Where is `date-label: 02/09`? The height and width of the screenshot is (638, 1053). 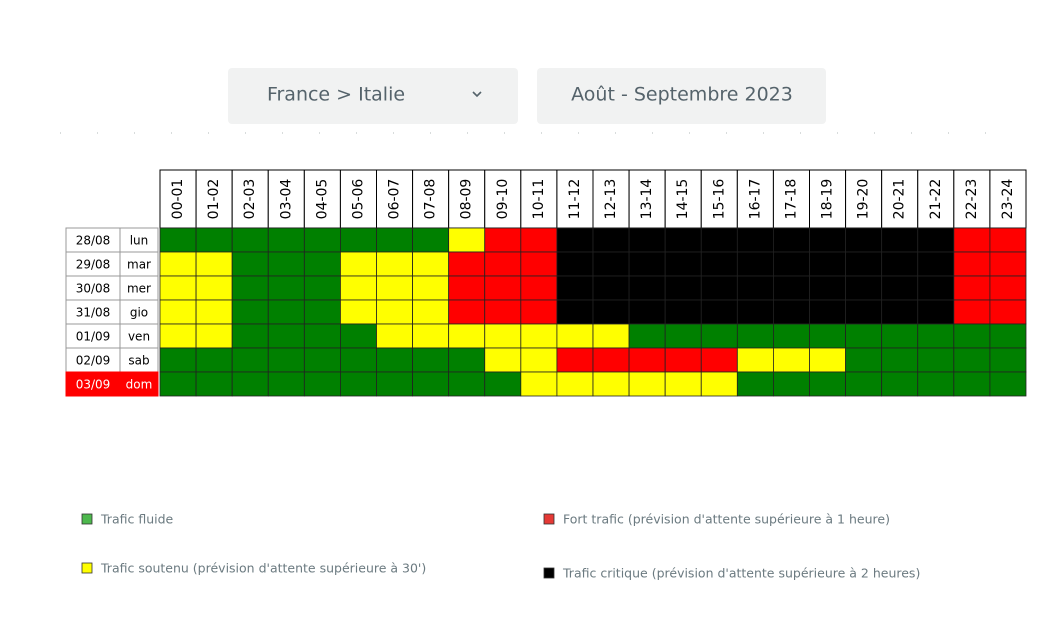 date-label: 02/09 is located at coordinates (93, 361).